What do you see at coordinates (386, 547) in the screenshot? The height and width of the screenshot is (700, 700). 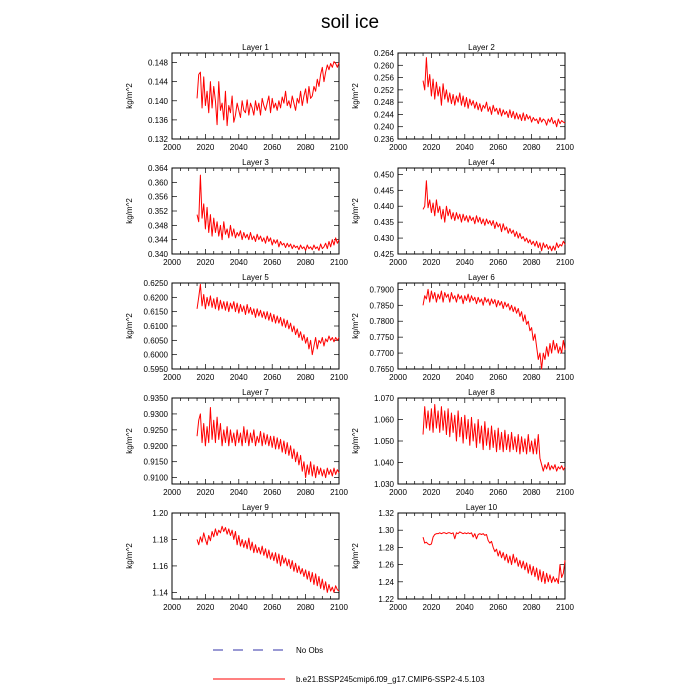 I see `y-tick-label: 1.28` at bounding box center [386, 547].